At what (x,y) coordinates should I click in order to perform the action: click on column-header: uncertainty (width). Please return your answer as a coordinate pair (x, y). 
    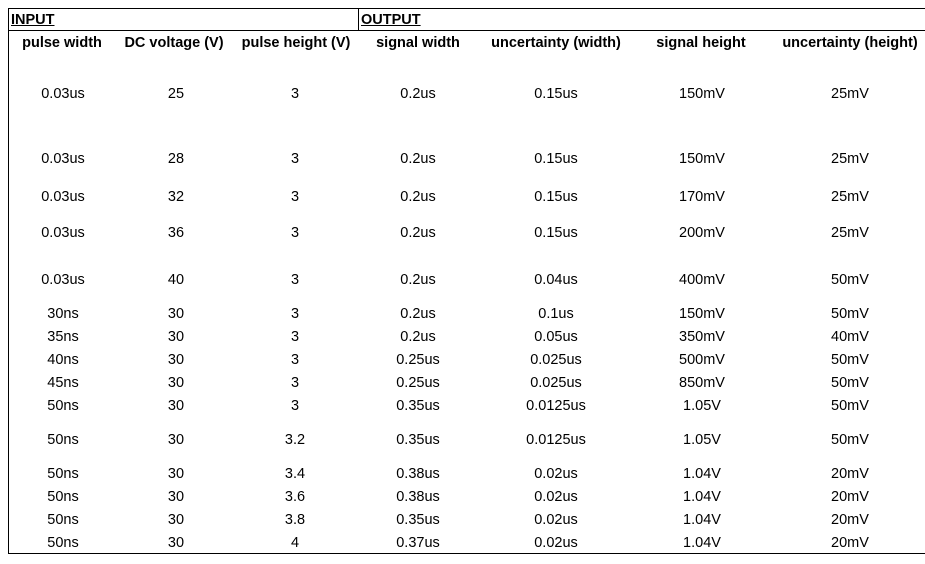
    Looking at the image, I should click on (556, 43).